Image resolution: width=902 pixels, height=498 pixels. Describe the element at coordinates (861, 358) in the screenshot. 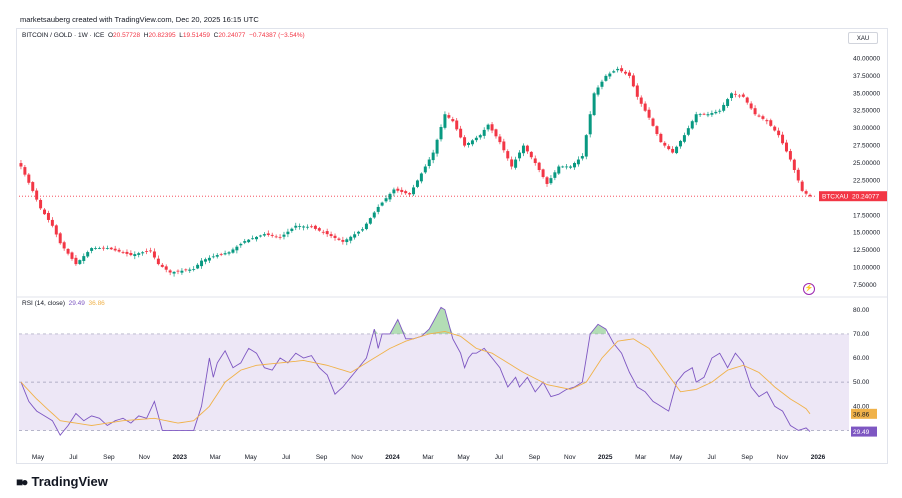

I see `rsi-axis-tick: 60.00` at that location.